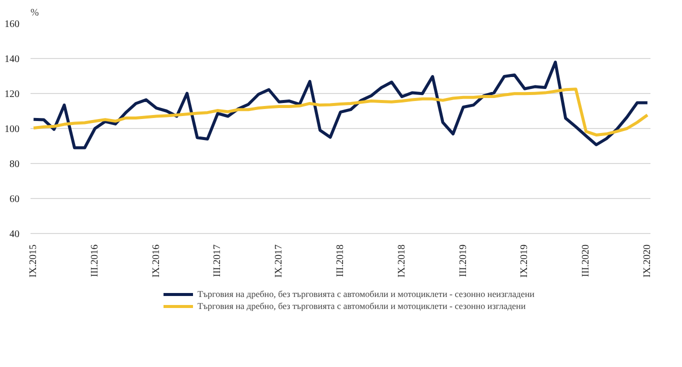 This screenshot has height=367, width=682. Describe the element at coordinates (586, 260) in the screenshot. I see `x-tick-label: III.2020` at that location.